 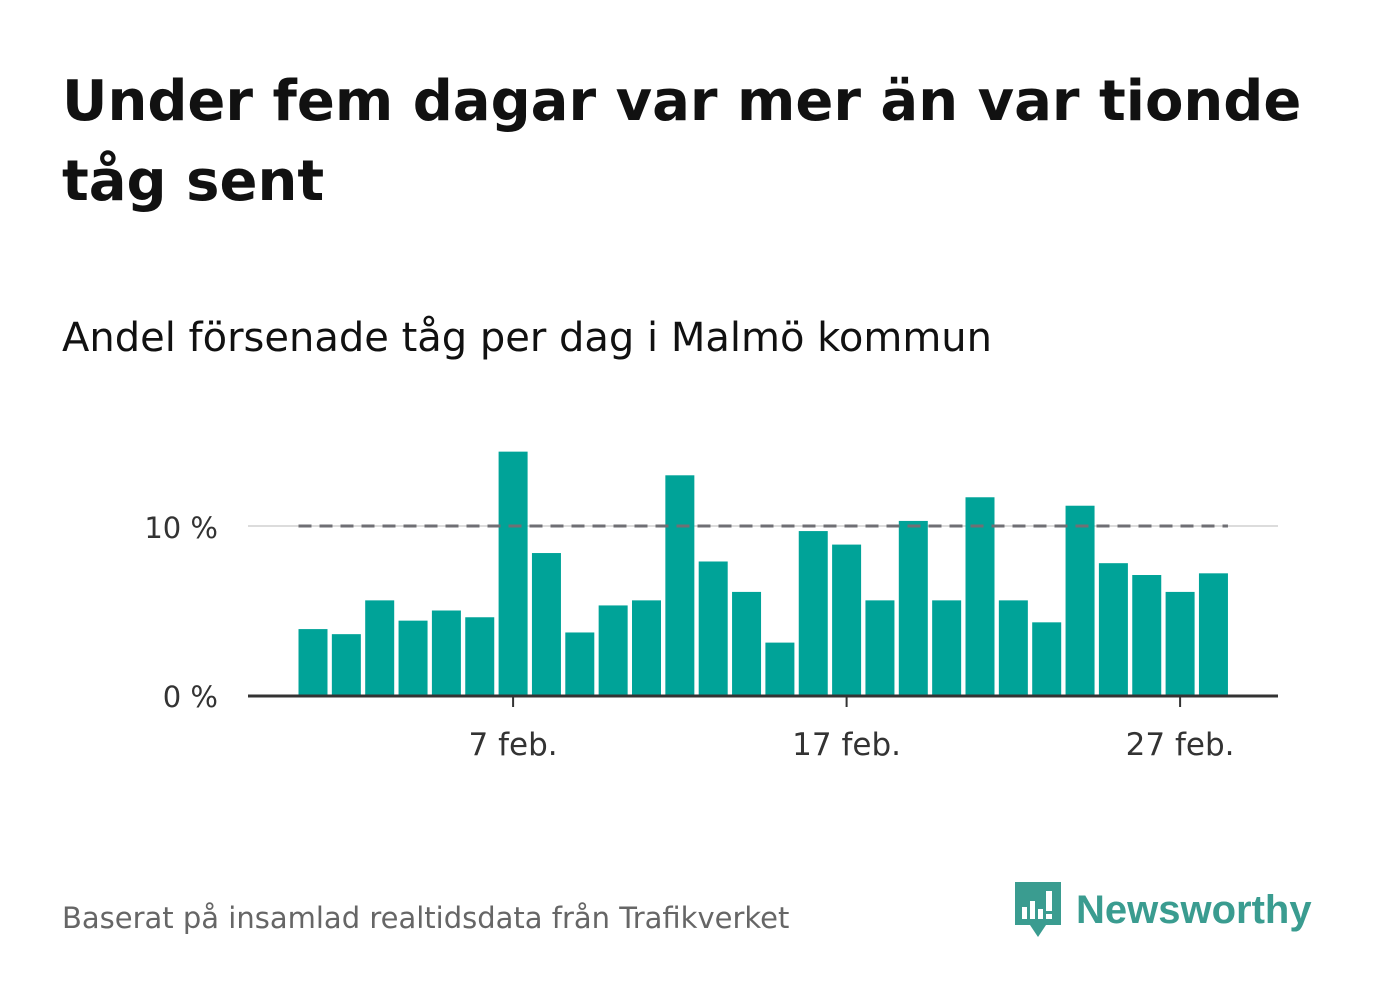 What do you see at coordinates (181, 528) in the screenshot?
I see `y-tick-label: 10 %` at bounding box center [181, 528].